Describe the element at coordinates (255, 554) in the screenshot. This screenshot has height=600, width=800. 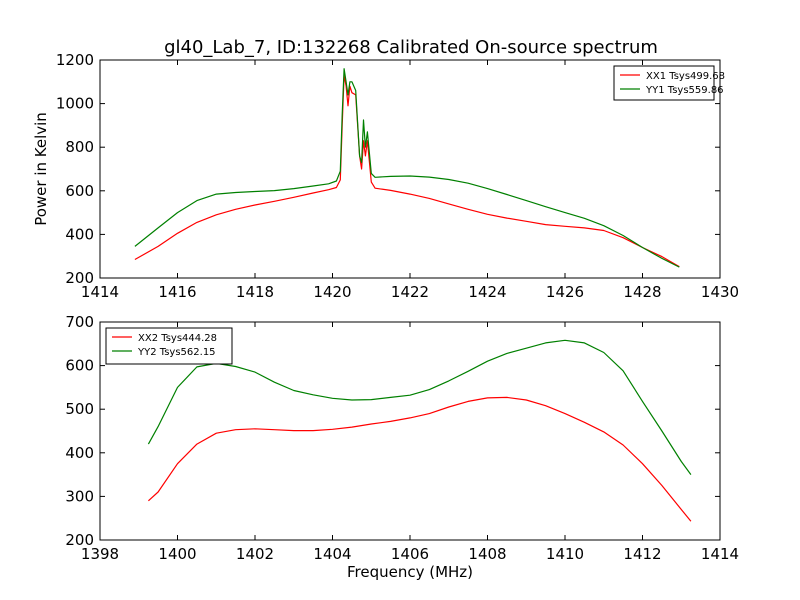
I see `x-tick-label: 1402` at that location.